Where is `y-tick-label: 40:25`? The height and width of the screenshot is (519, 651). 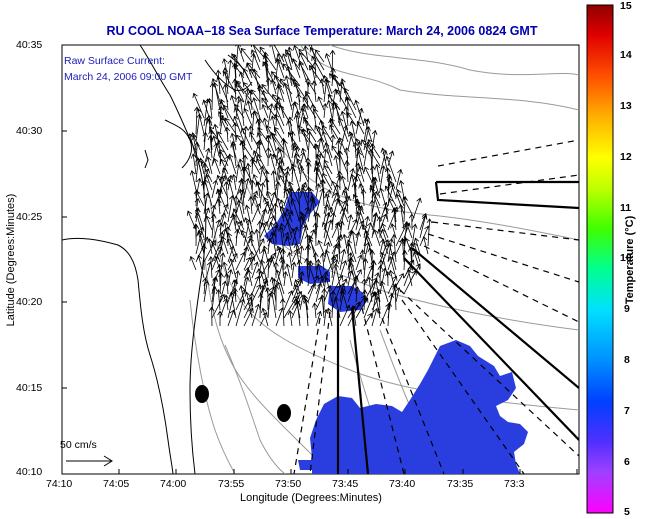
y-tick-label: 40:25 is located at coordinates (29, 217).